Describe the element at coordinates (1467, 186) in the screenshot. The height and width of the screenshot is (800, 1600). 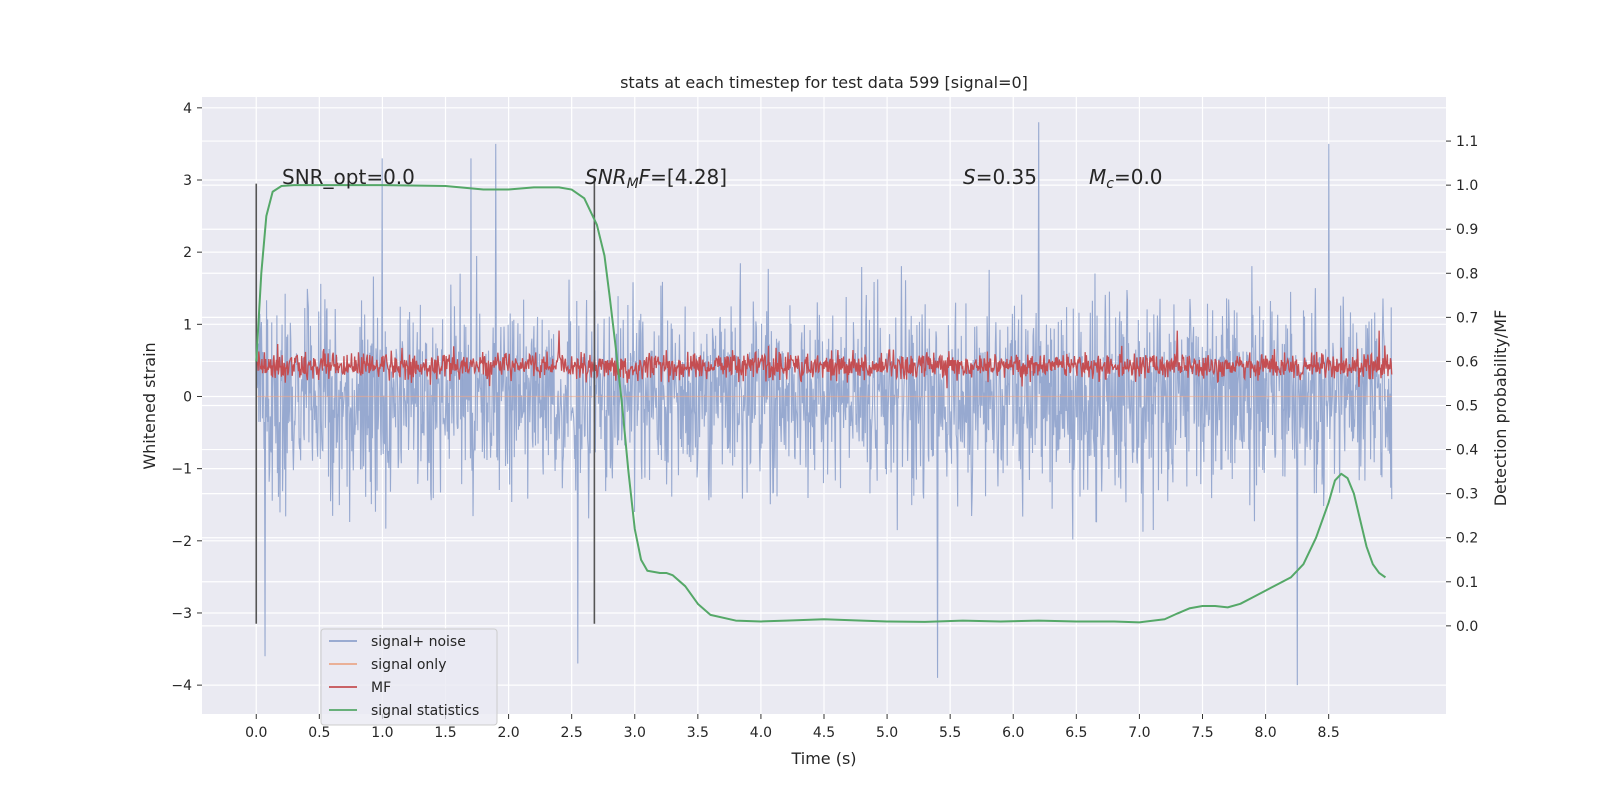
I see `y-right-tick-label: 1.0` at that location.